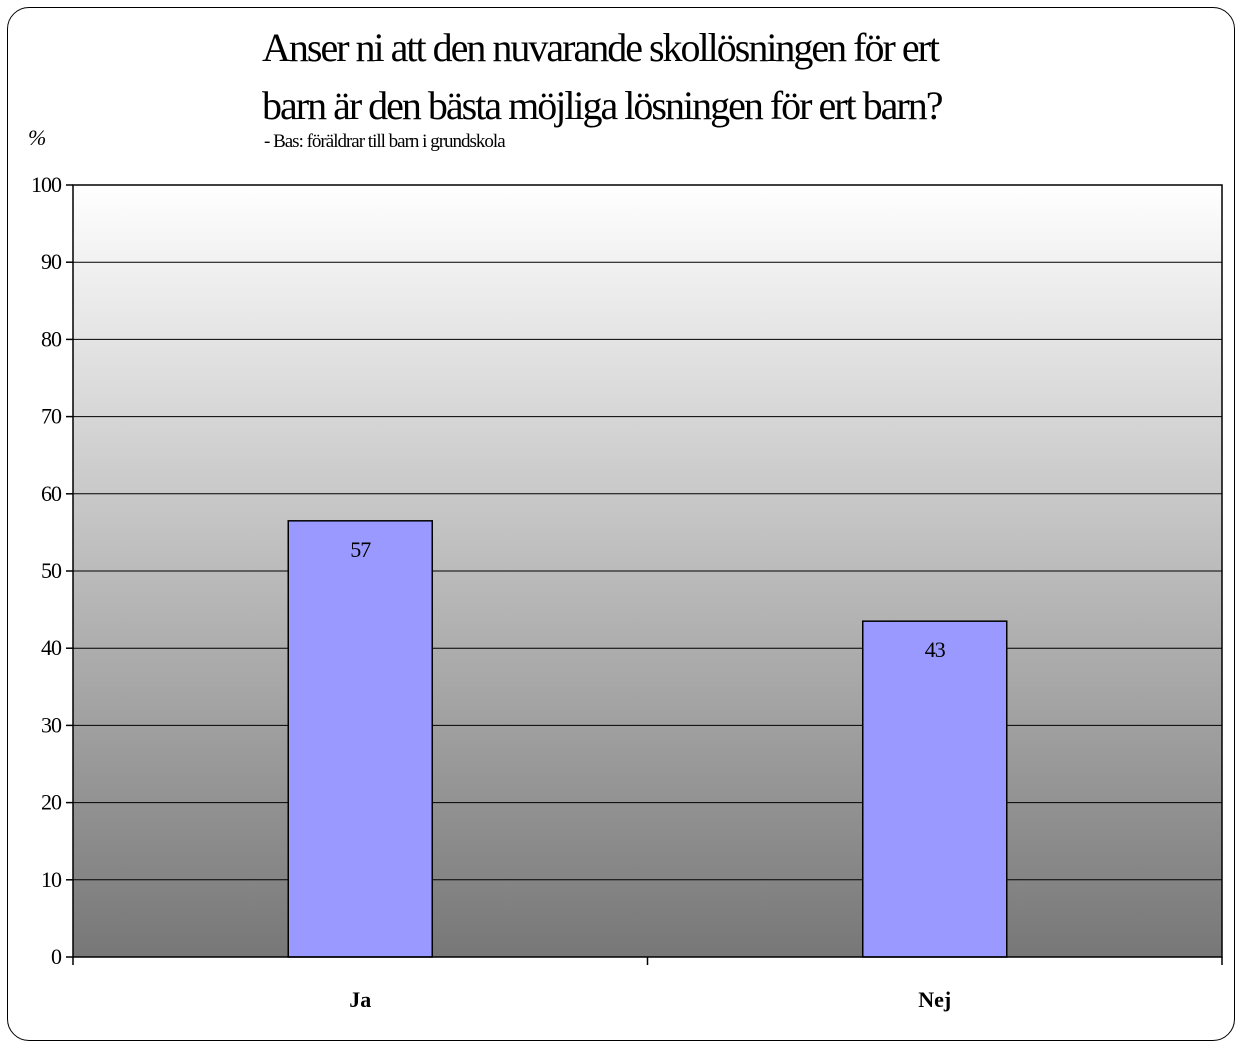 The height and width of the screenshot is (1048, 1244). What do you see at coordinates (935, 649) in the screenshot?
I see `data-label: 43` at bounding box center [935, 649].